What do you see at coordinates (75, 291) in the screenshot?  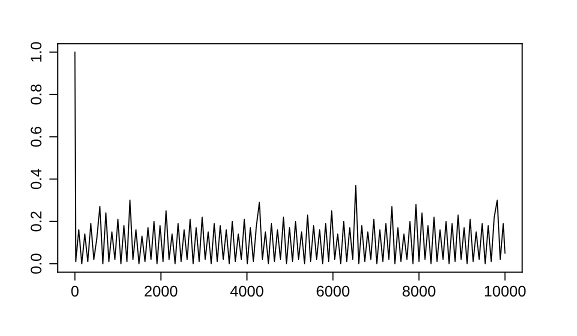 I see `x-tick-label: 0` at bounding box center [75, 291].